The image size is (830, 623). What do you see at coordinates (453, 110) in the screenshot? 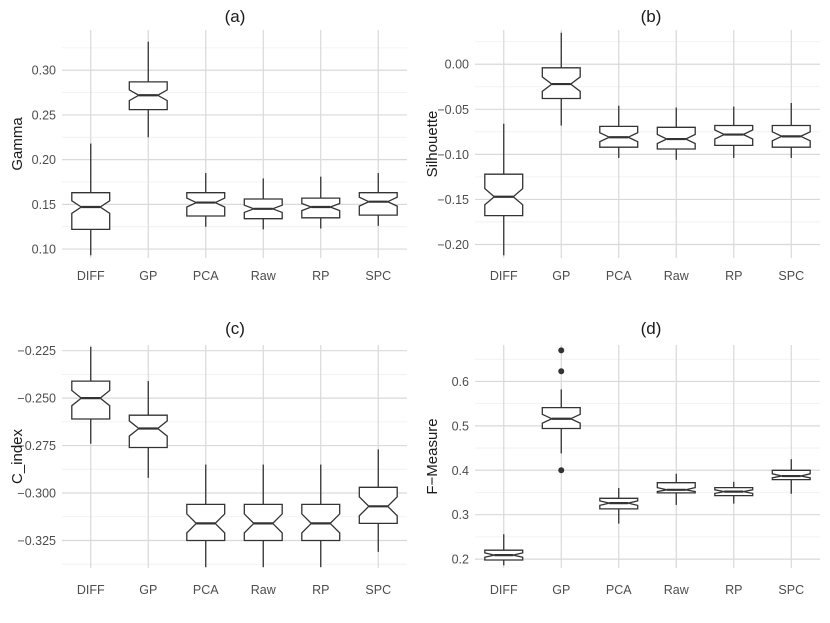
I see `y-tick-label: −0.05` at bounding box center [453, 110].